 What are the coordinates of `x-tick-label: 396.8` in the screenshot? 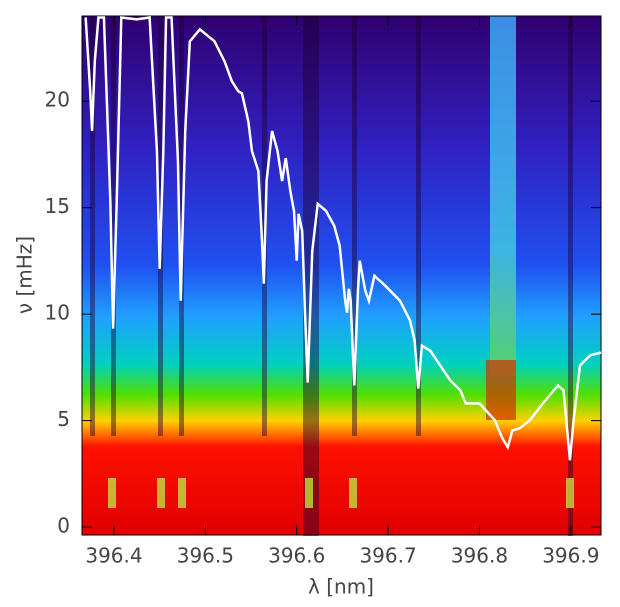 It's located at (479, 556).